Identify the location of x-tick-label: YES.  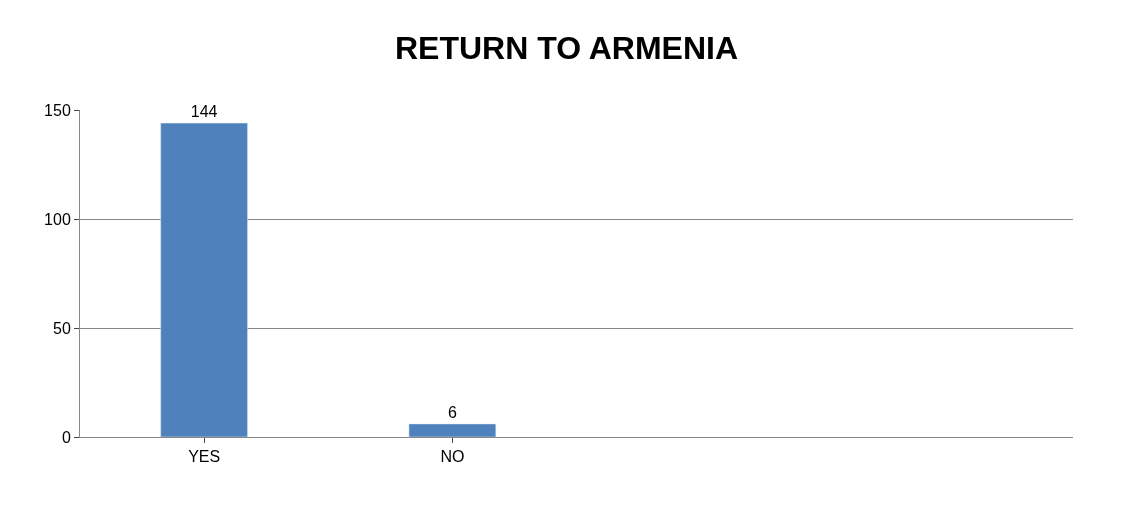
(204, 457).